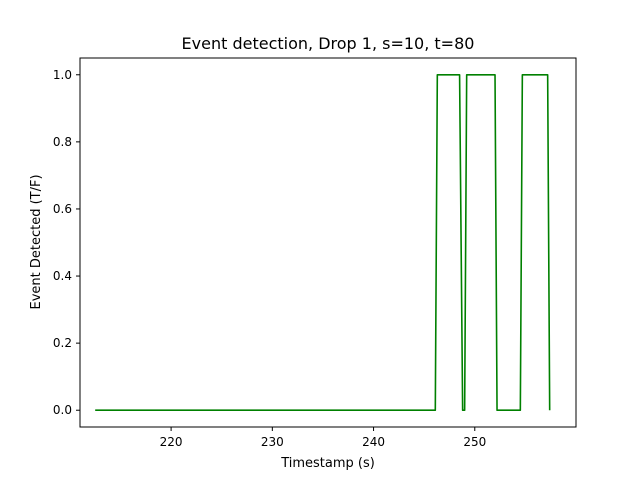 The width and height of the screenshot is (640, 480). Describe the element at coordinates (171, 442) in the screenshot. I see `x-tick-label: 220` at that location.